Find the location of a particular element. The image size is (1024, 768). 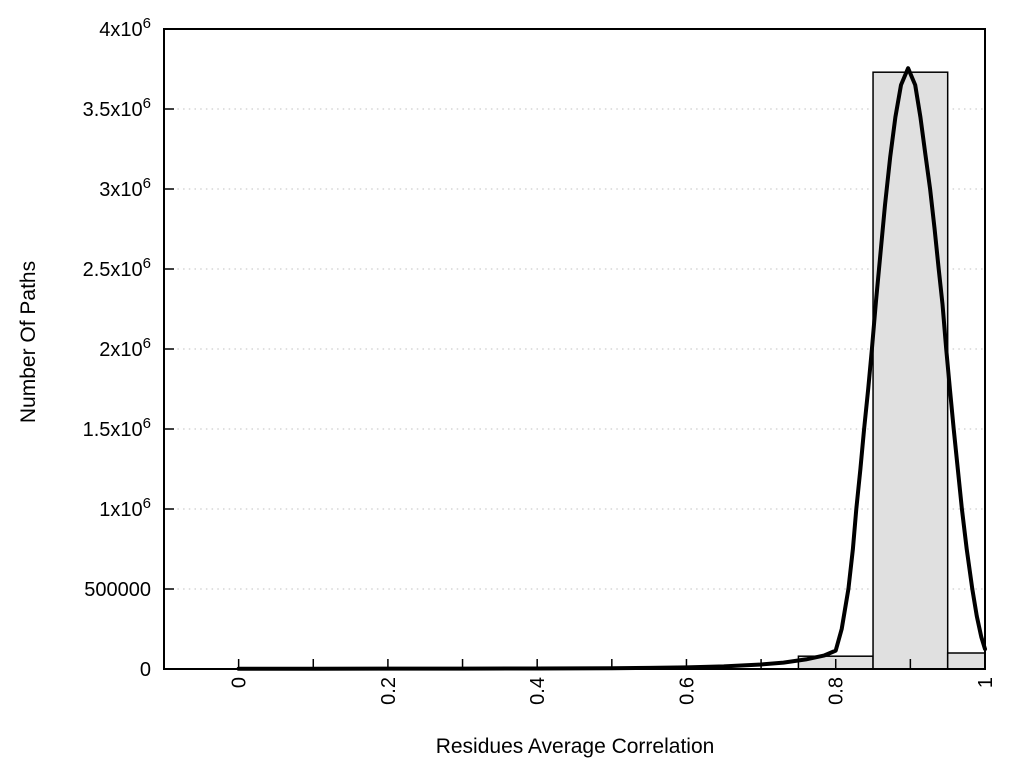

histogram-bars-group is located at coordinates (891, 370).